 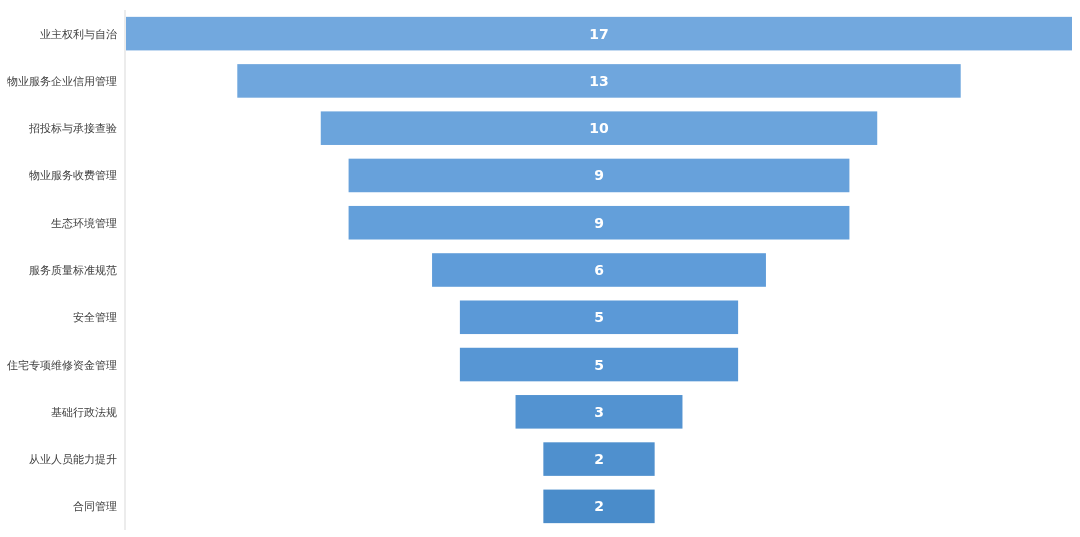 What do you see at coordinates (73, 270) in the screenshot?
I see `category-label: 服务质量标准规范` at bounding box center [73, 270].